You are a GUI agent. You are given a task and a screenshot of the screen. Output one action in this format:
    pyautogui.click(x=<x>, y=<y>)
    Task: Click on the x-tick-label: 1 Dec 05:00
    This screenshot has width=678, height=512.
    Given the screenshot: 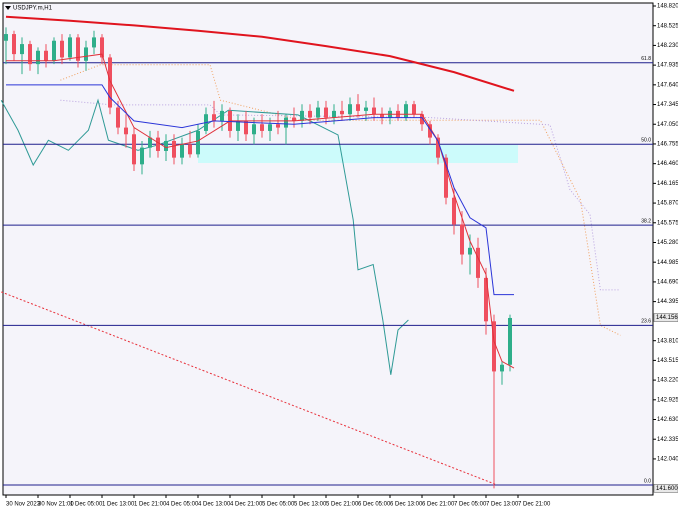 What is the action you would take?
    pyautogui.click(x=86, y=505)
    